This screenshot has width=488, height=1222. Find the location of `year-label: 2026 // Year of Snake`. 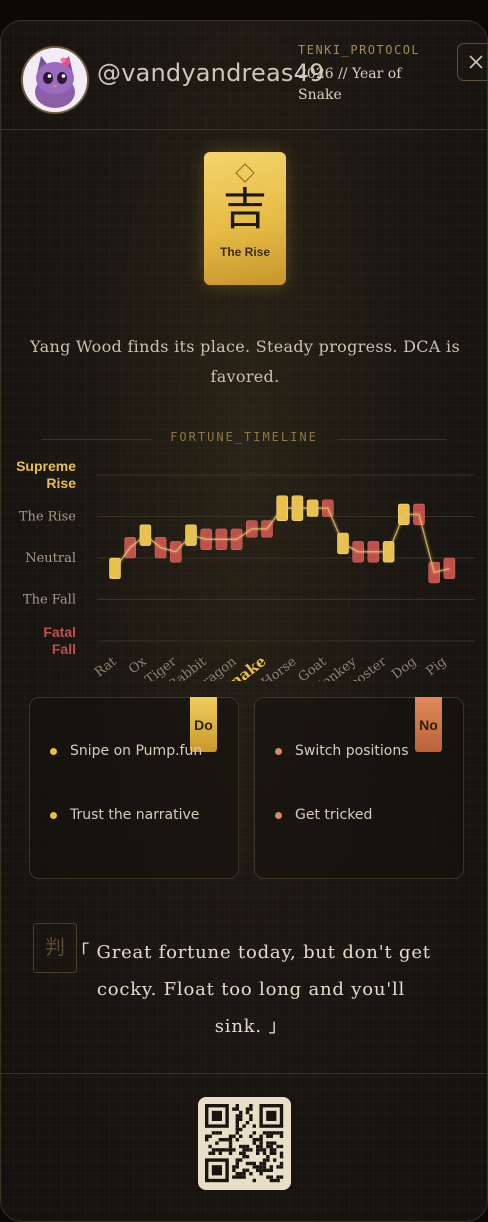

year-label: 2026 // Year of Snake is located at coordinates (350, 84).